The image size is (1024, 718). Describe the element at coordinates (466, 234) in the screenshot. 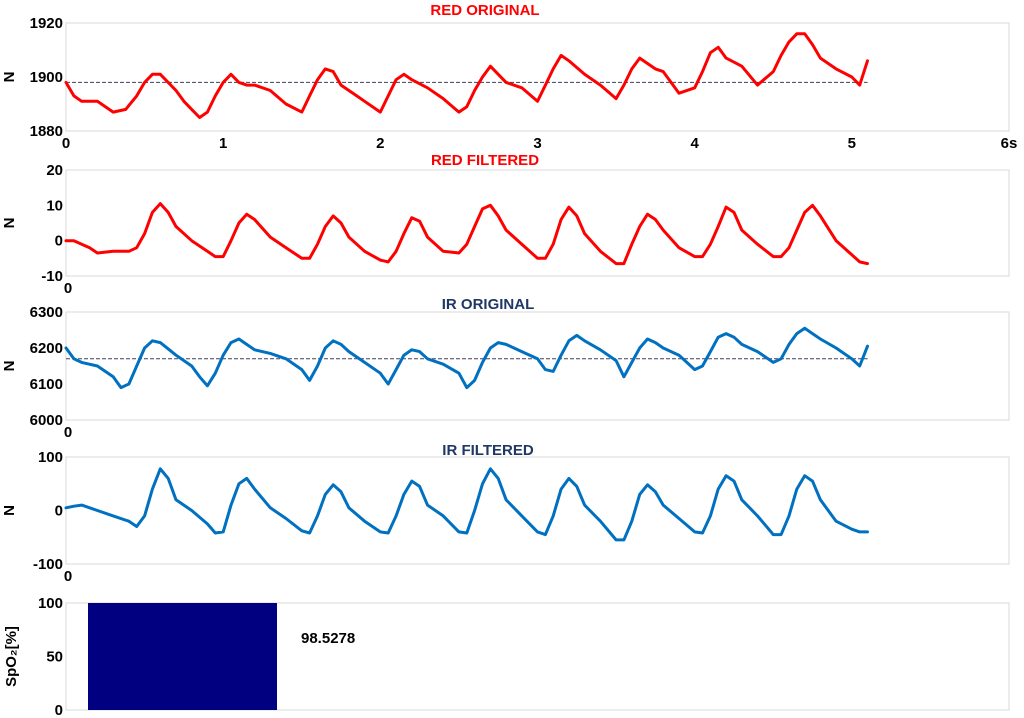

I see `red_filtered-series-line` at that location.